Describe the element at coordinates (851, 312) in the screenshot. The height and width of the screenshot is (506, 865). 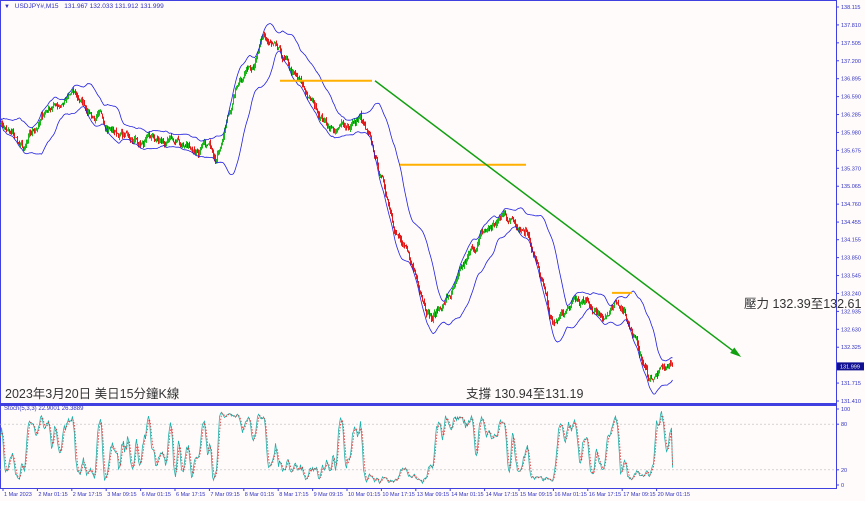
I see `price-tick-label: 132.935` at that location.